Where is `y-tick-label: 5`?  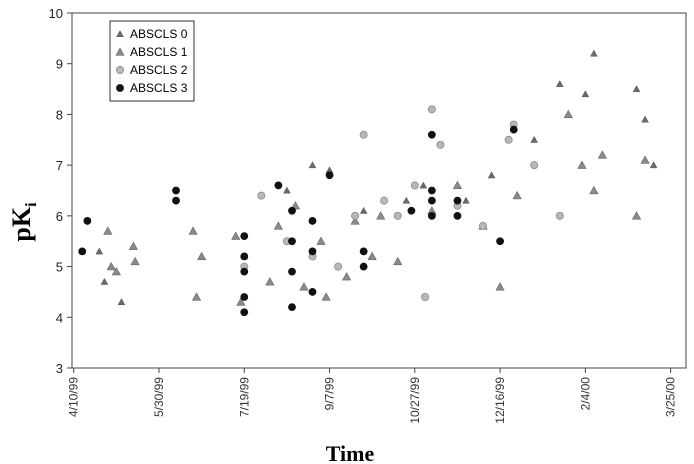 y-tick-label: 5 is located at coordinates (59, 267).